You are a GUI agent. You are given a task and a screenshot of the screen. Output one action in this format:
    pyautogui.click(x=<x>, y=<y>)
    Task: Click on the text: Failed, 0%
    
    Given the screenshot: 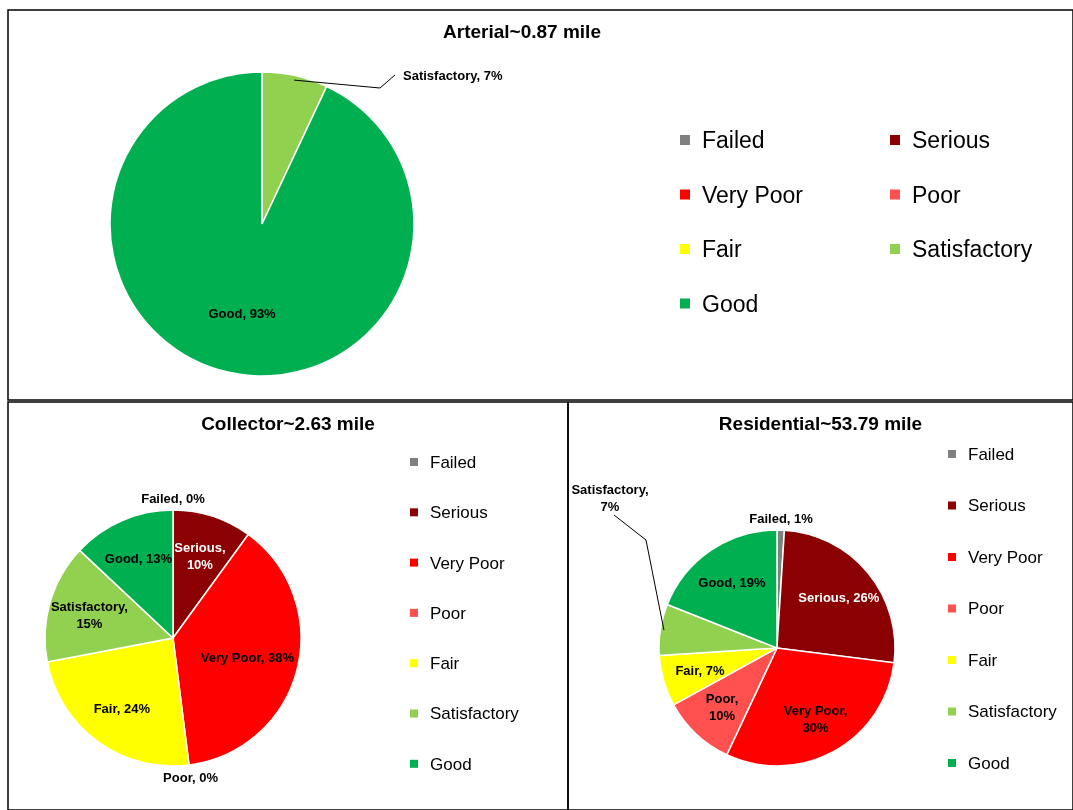 What is the action you would take?
    pyautogui.click(x=173, y=498)
    